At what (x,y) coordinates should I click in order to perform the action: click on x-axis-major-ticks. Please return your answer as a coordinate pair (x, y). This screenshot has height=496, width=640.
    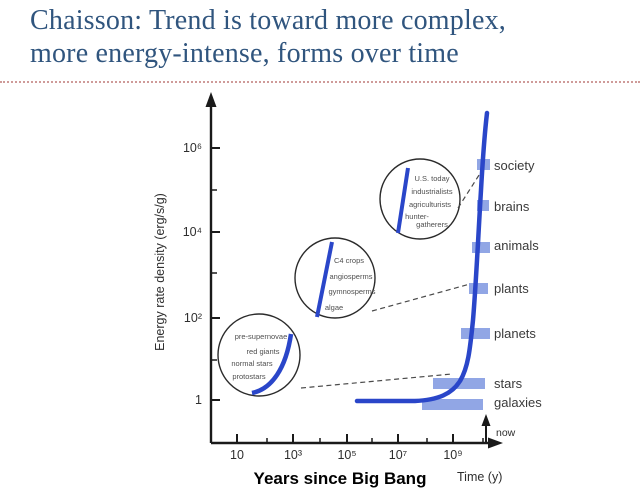
    Looking at the image, I should click on (345, 438).